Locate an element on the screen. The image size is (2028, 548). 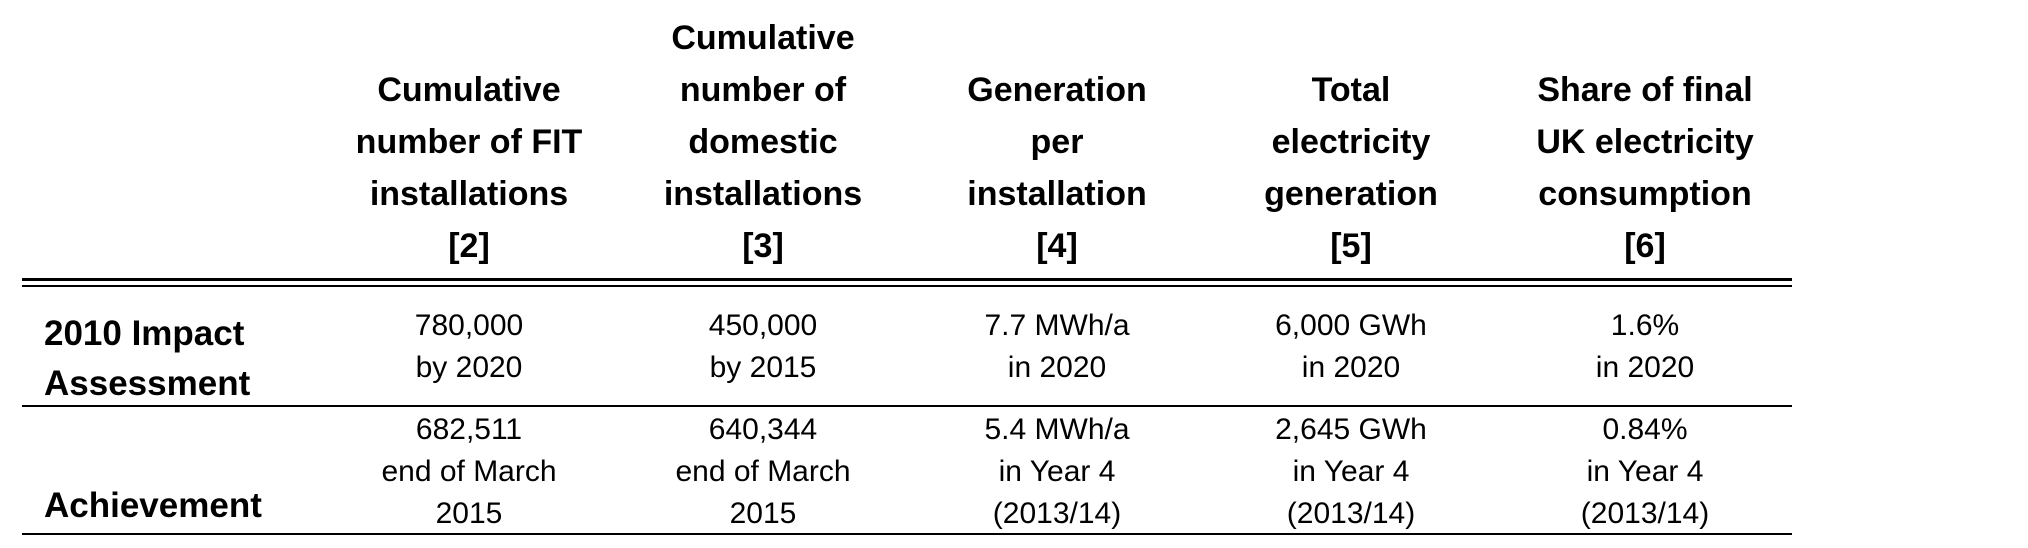
table-cell: 5.4 MWh/a in Year 4 (2013/14) is located at coordinates (1057, 471).